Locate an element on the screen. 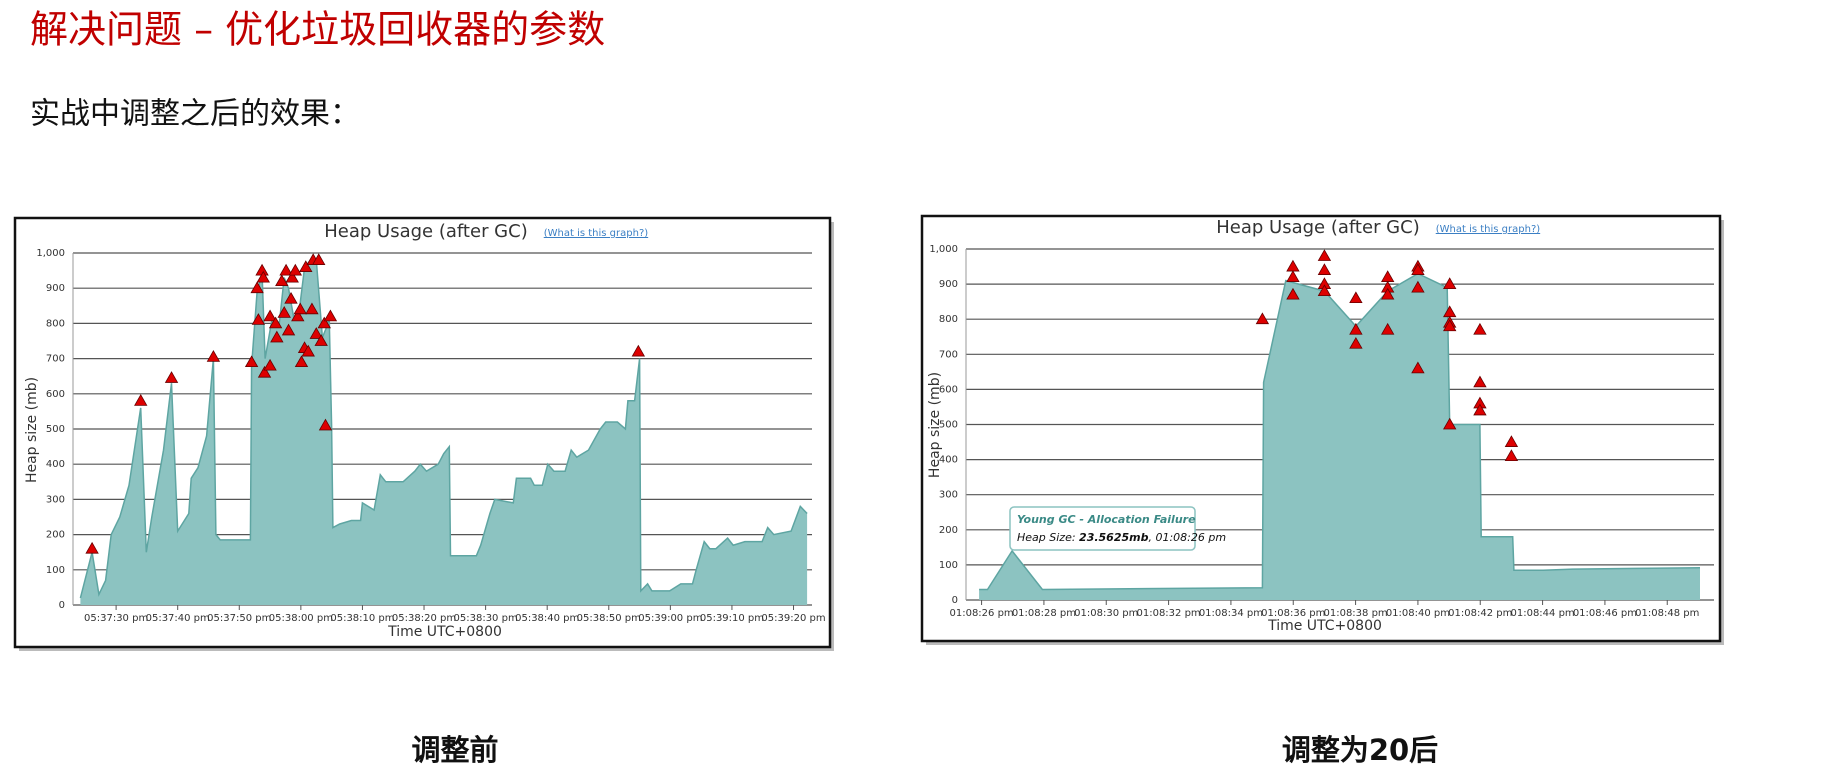 This screenshot has height=784, width=1834. x-tick-label: 05:37:40 pm is located at coordinates (178, 618).